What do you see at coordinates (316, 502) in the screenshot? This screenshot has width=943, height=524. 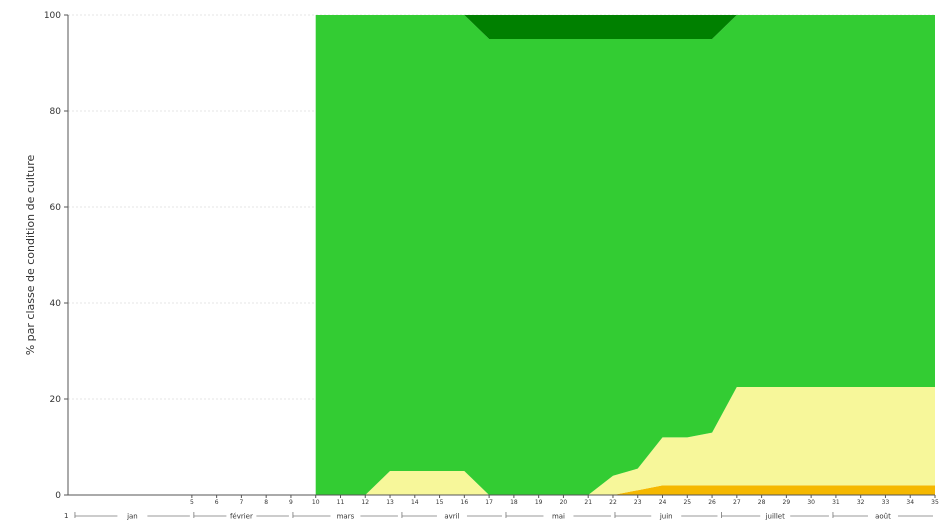 I see `x-tick-label: 10` at bounding box center [316, 502].